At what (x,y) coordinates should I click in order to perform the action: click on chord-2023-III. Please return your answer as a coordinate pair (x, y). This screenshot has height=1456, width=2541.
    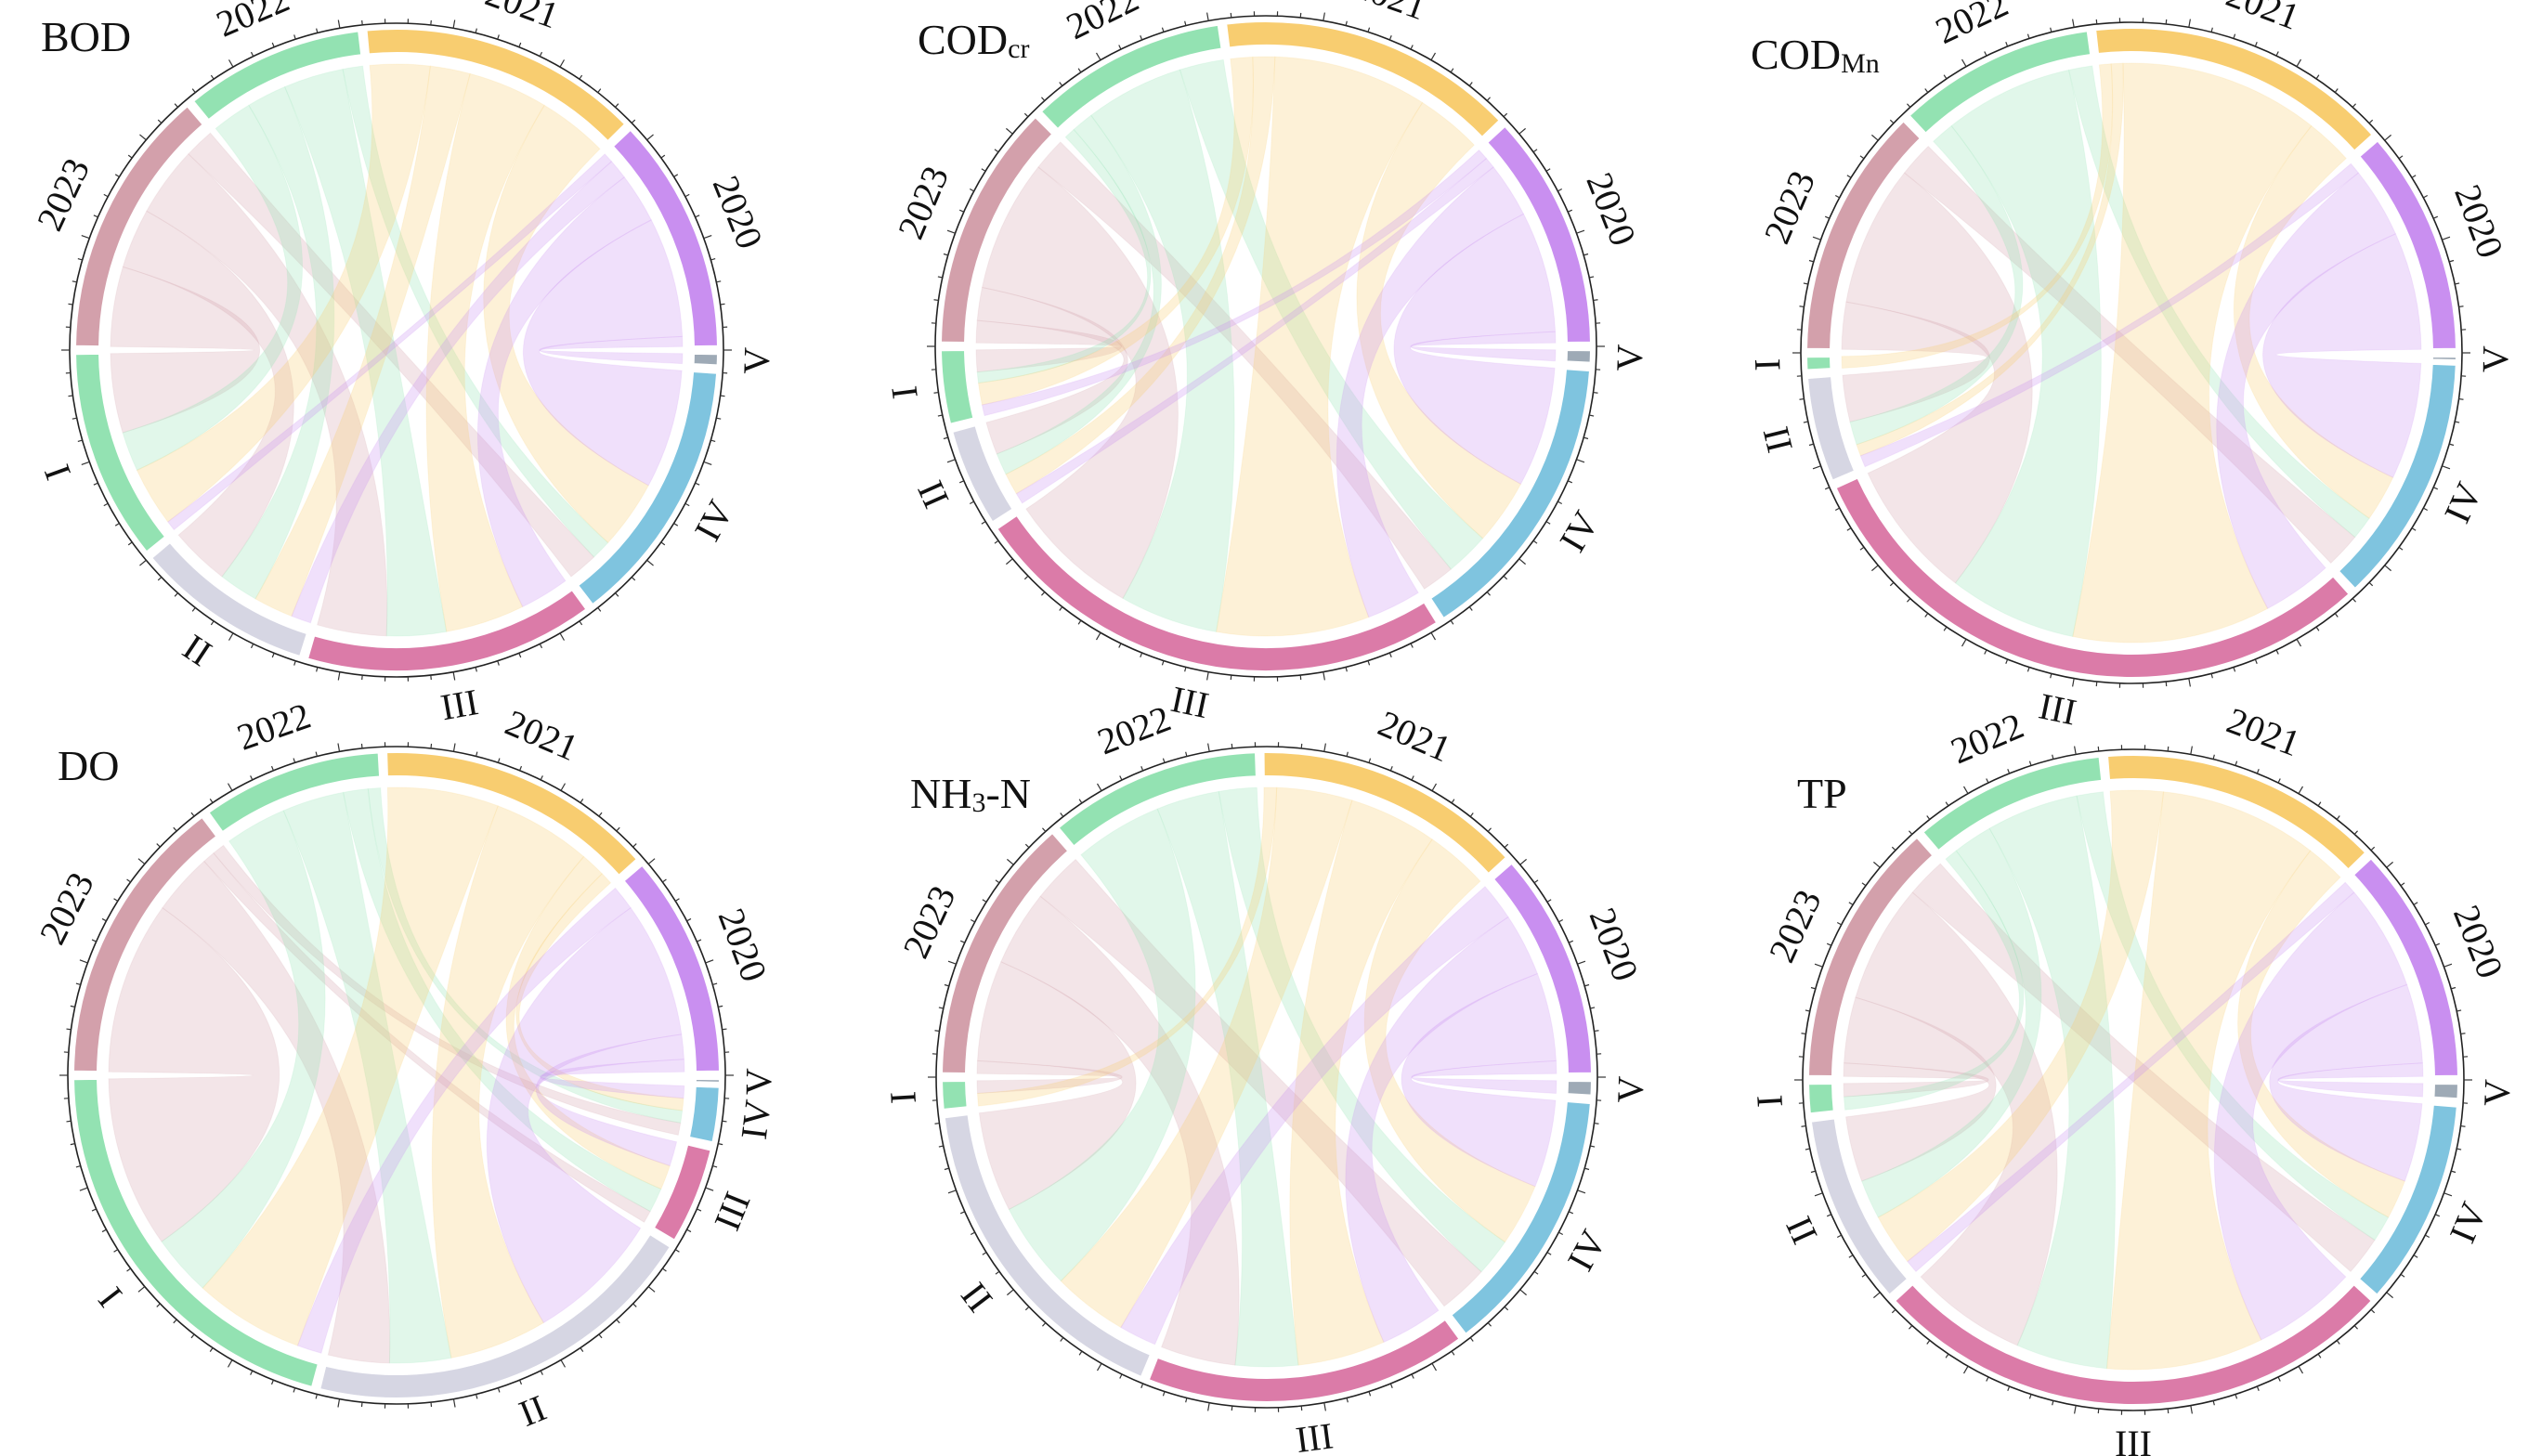
    Looking at the image, I should click on (1120, 1130).